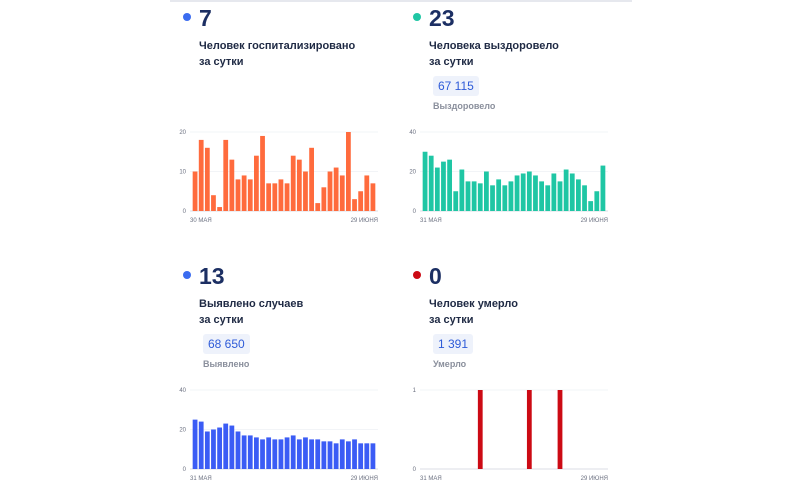 The height and width of the screenshot is (500, 800). Describe the element at coordinates (442, 18) in the screenshot. I see `daily-value: 23` at that location.